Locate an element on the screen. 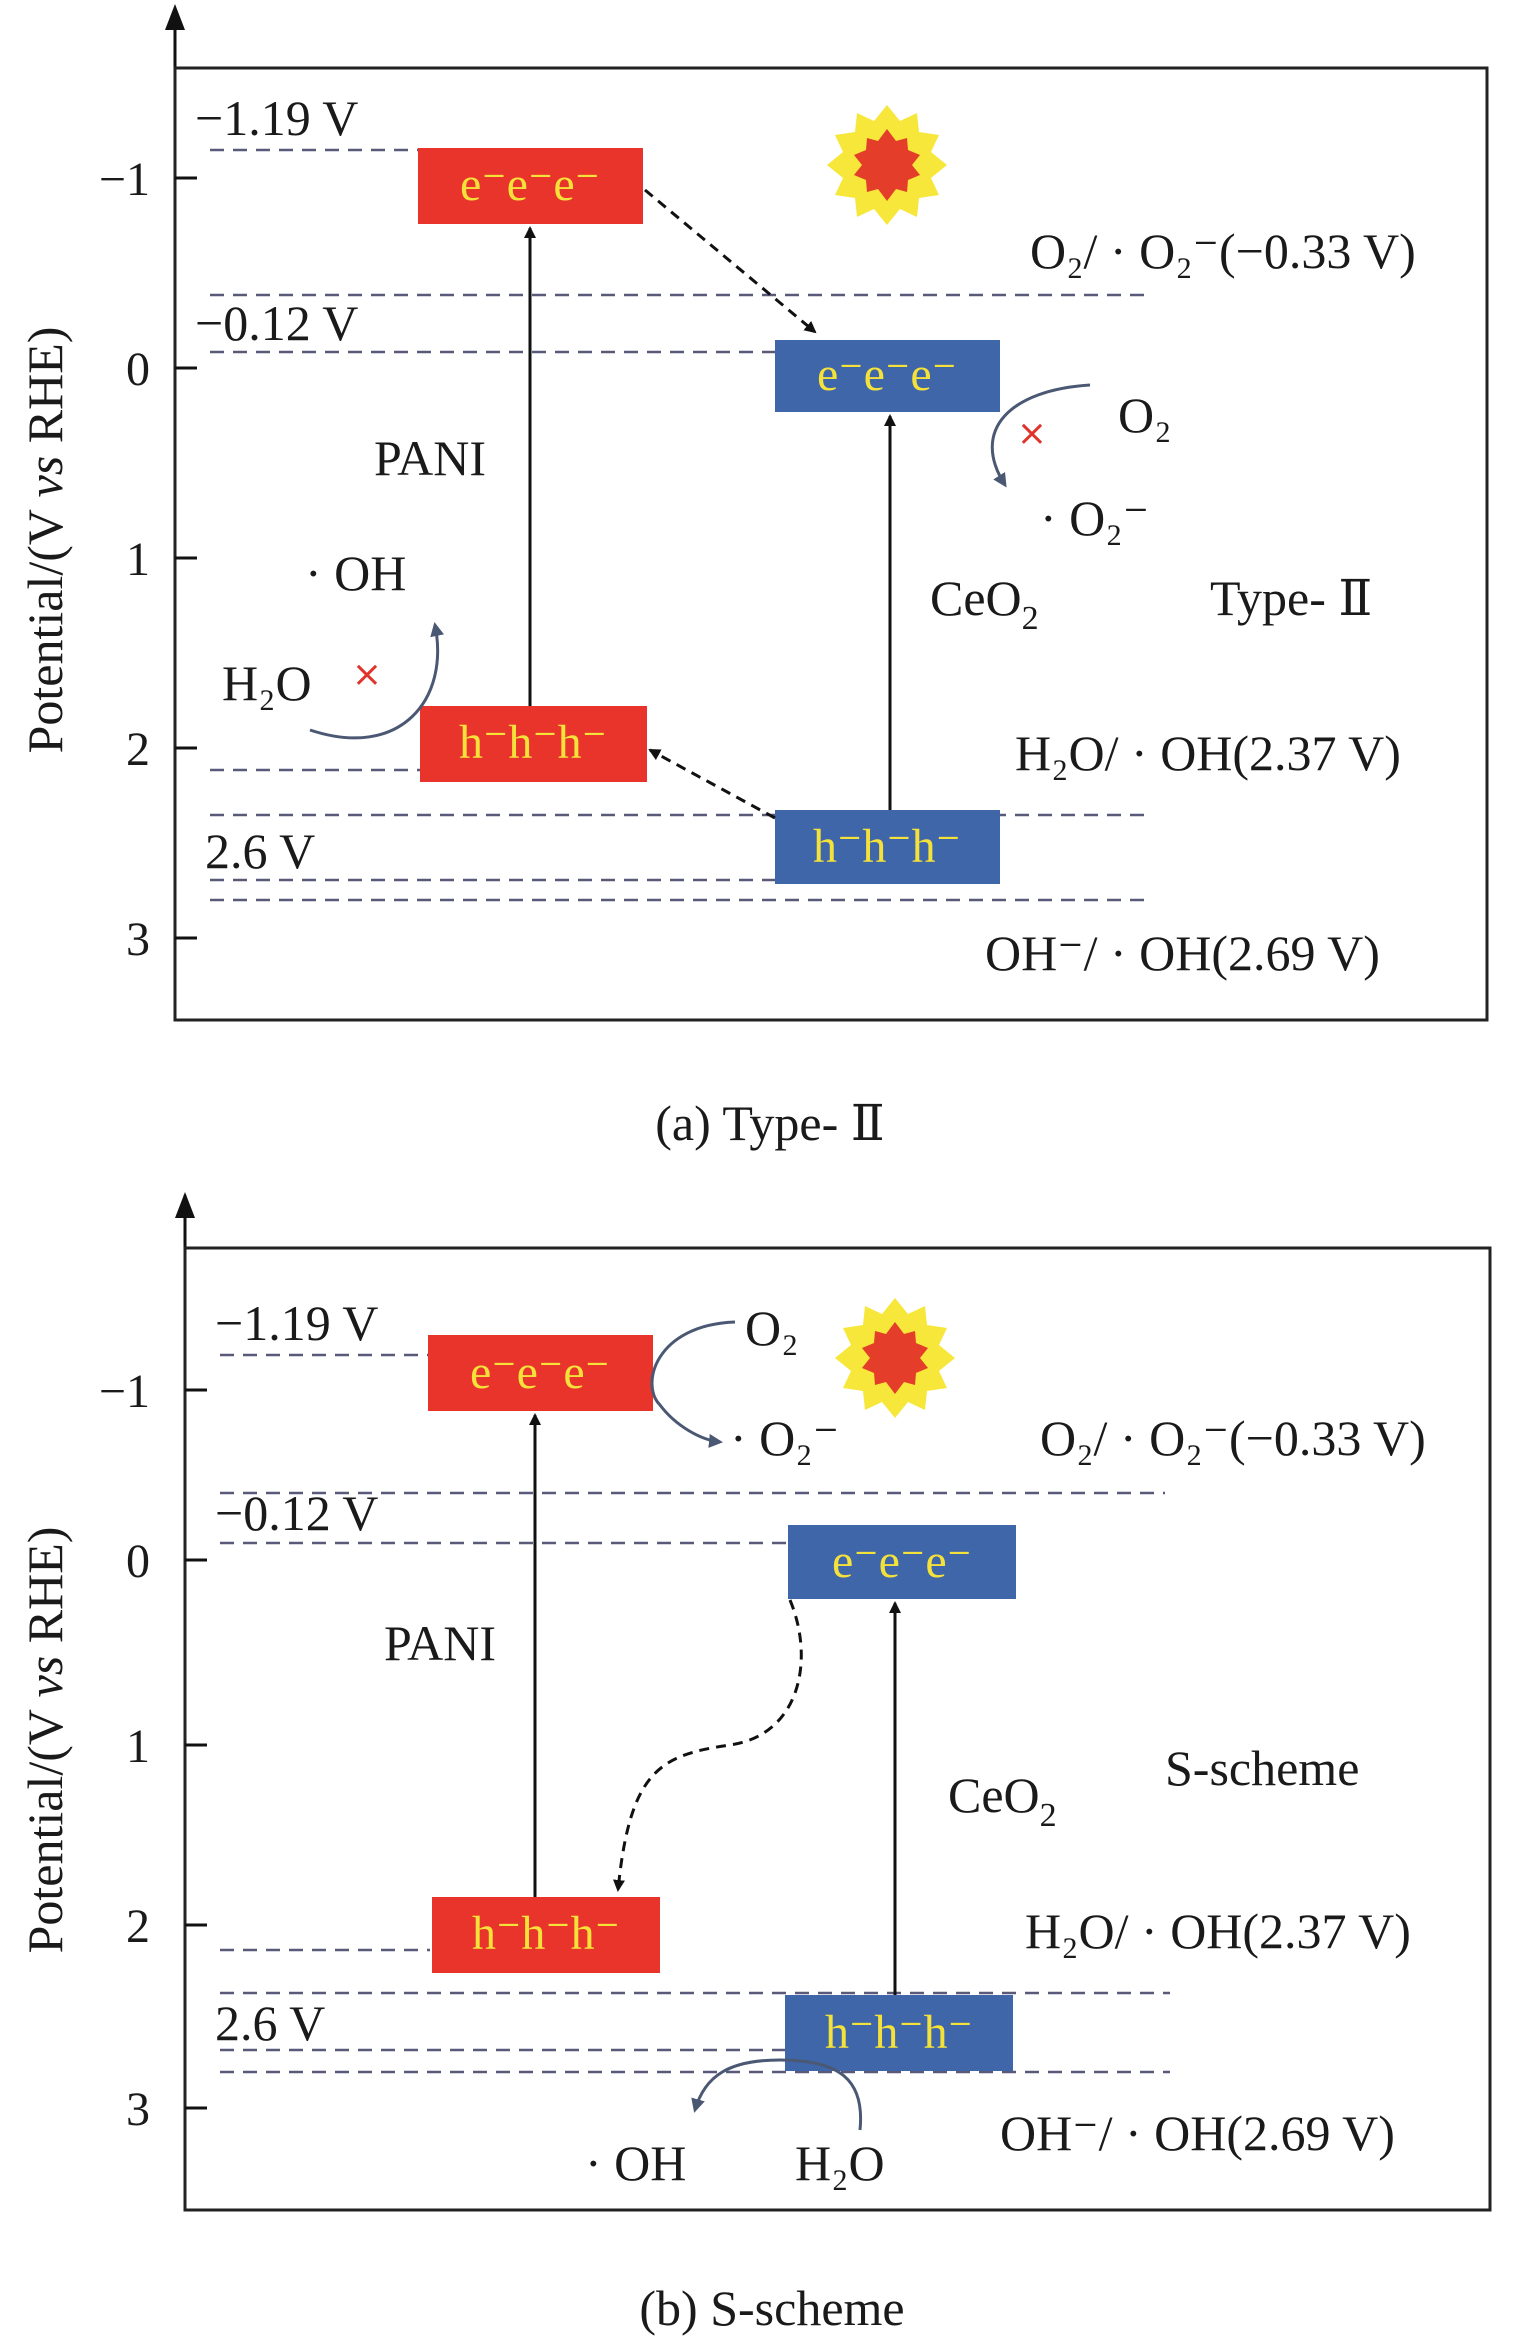  y-axis-label-b: Potential/(V vs RHE) is located at coordinates (45, 1740).